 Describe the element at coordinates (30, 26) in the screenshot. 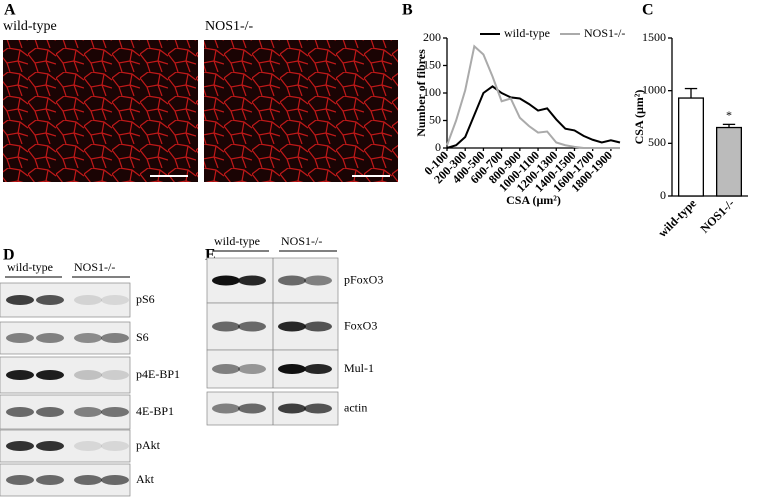

I see `image-caption: wild-type` at that location.